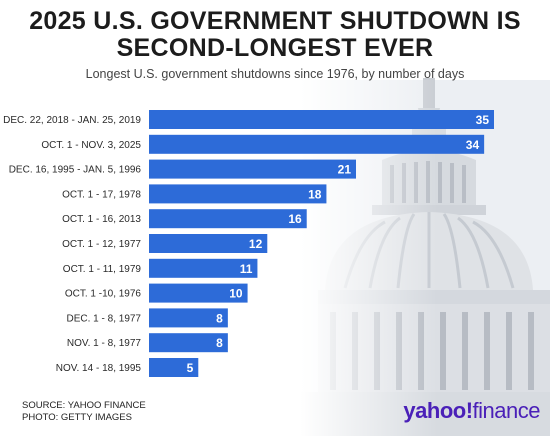  What do you see at coordinates (434, 410) in the screenshot?
I see `logo-yahoo: yahoo` at bounding box center [434, 410].